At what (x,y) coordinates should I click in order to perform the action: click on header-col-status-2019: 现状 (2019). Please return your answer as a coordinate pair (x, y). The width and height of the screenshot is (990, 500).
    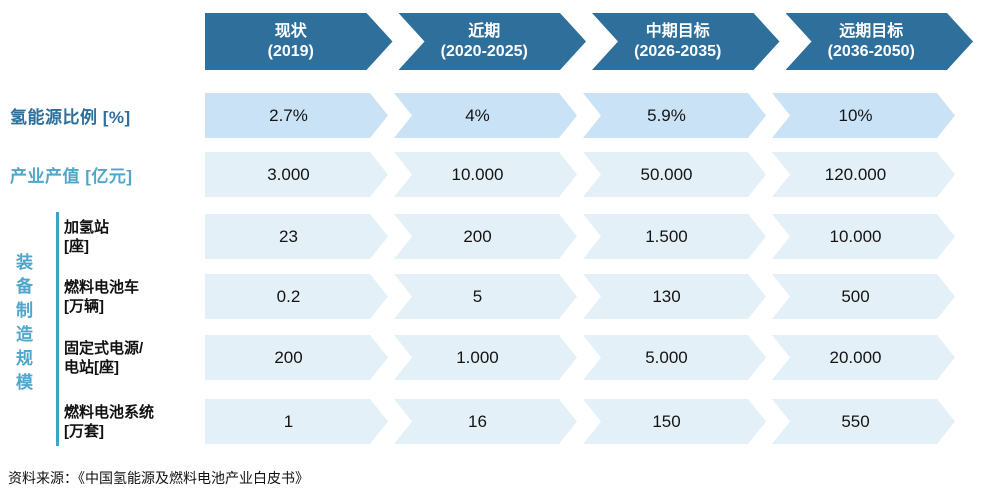
    Looking at the image, I should click on (299, 41).